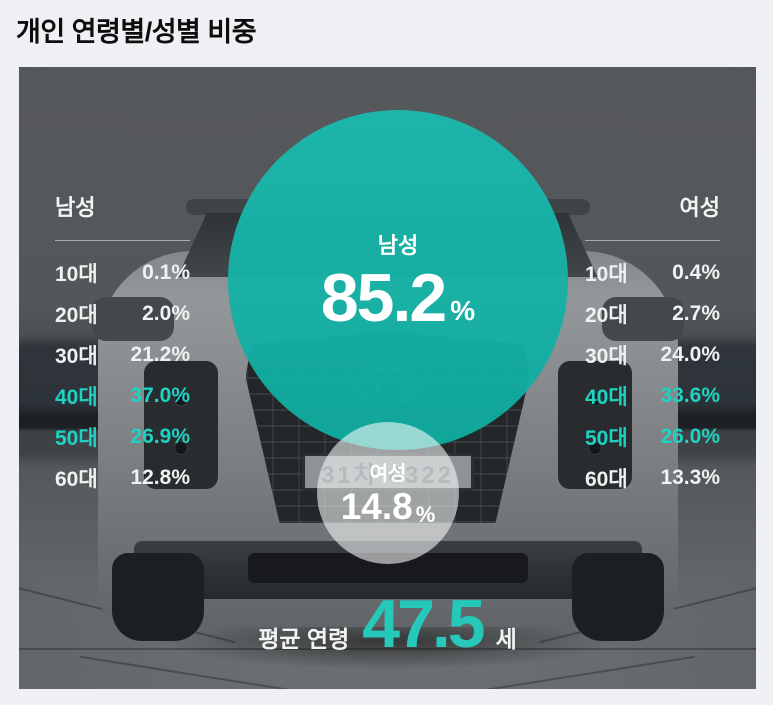 Image resolution: width=773 pixels, height=705 pixels. What do you see at coordinates (425, 514) in the screenshot?
I see `female-share-unit: %` at bounding box center [425, 514].